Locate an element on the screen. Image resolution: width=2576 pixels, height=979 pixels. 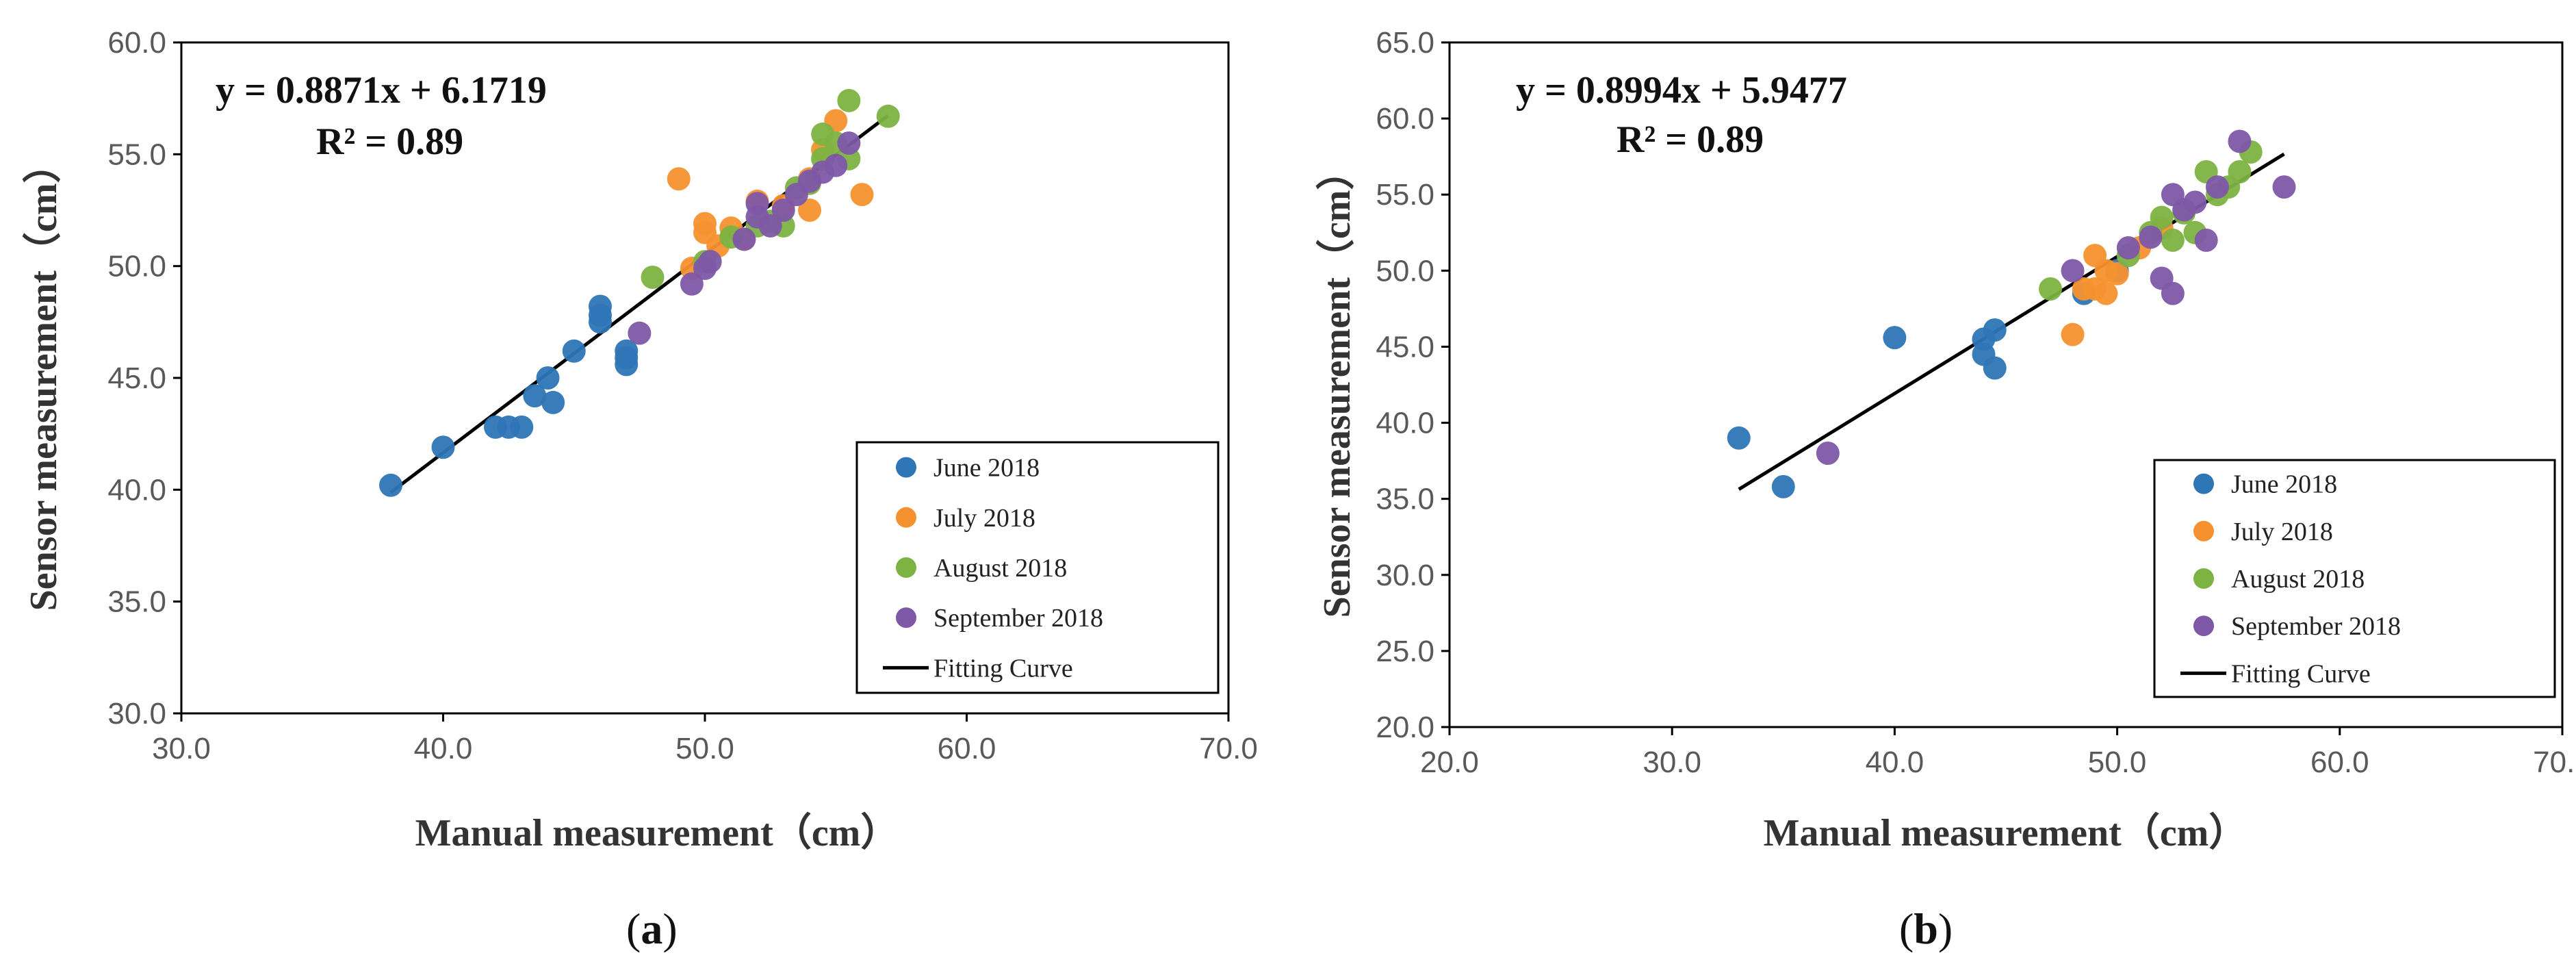
chart-a-legend-label-september-2018: September 2018 is located at coordinates (1018, 618).